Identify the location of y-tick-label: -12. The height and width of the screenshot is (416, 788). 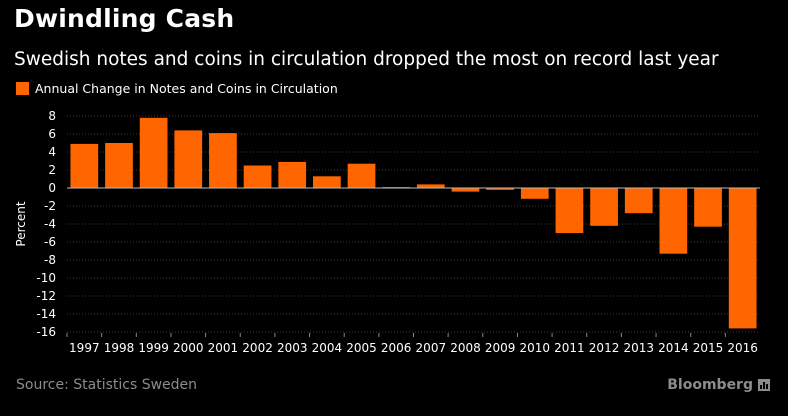
(46, 296).